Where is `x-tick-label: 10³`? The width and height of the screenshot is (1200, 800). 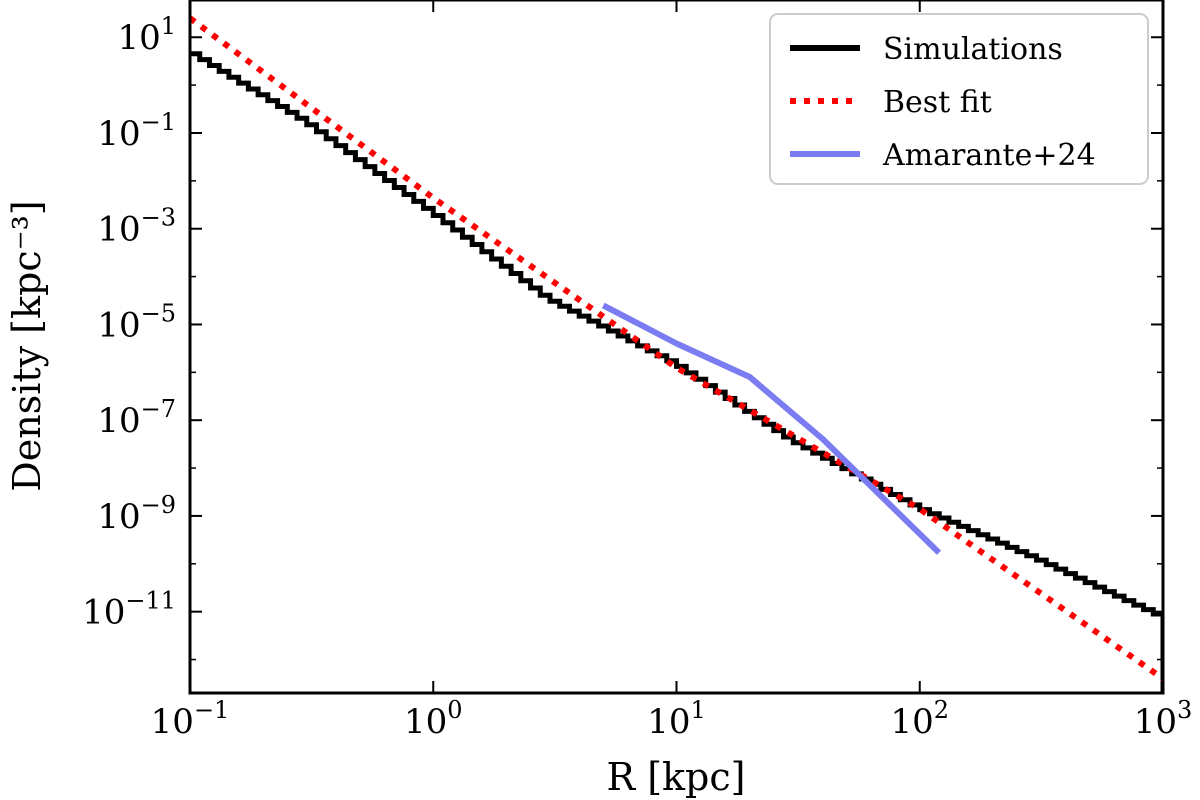 x-tick-label: 10³ is located at coordinates (1163, 719).